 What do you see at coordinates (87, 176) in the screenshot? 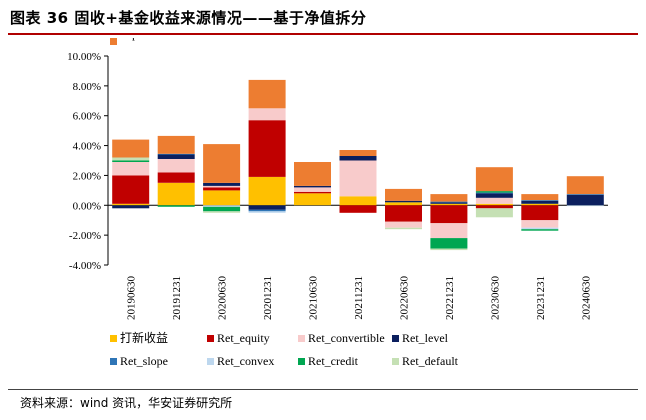
I see `y-tick-label: 2.00%` at bounding box center [87, 176].